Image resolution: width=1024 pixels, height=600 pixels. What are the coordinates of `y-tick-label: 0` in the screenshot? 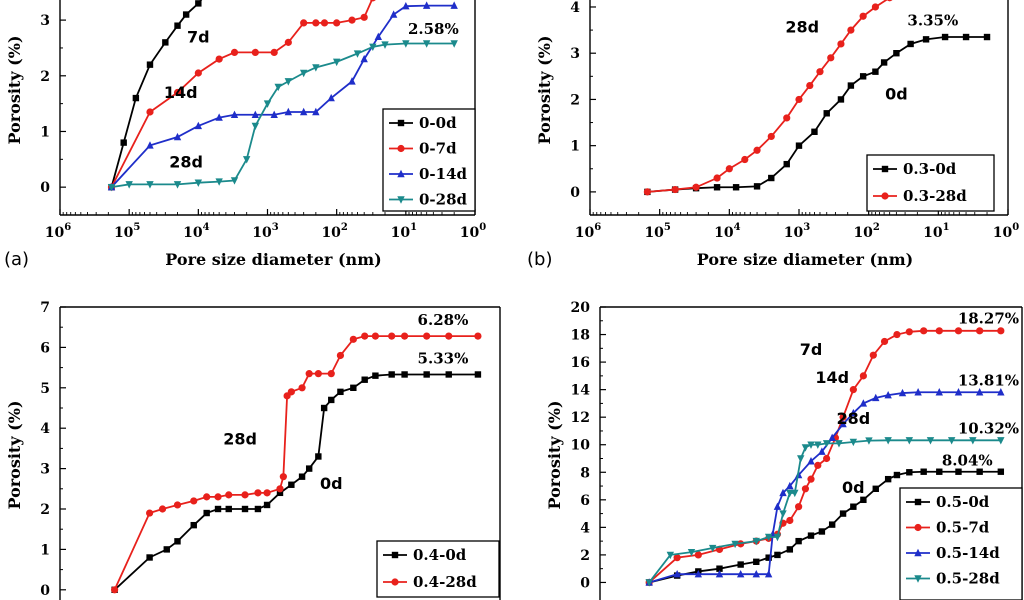 It's located at (575, 193).